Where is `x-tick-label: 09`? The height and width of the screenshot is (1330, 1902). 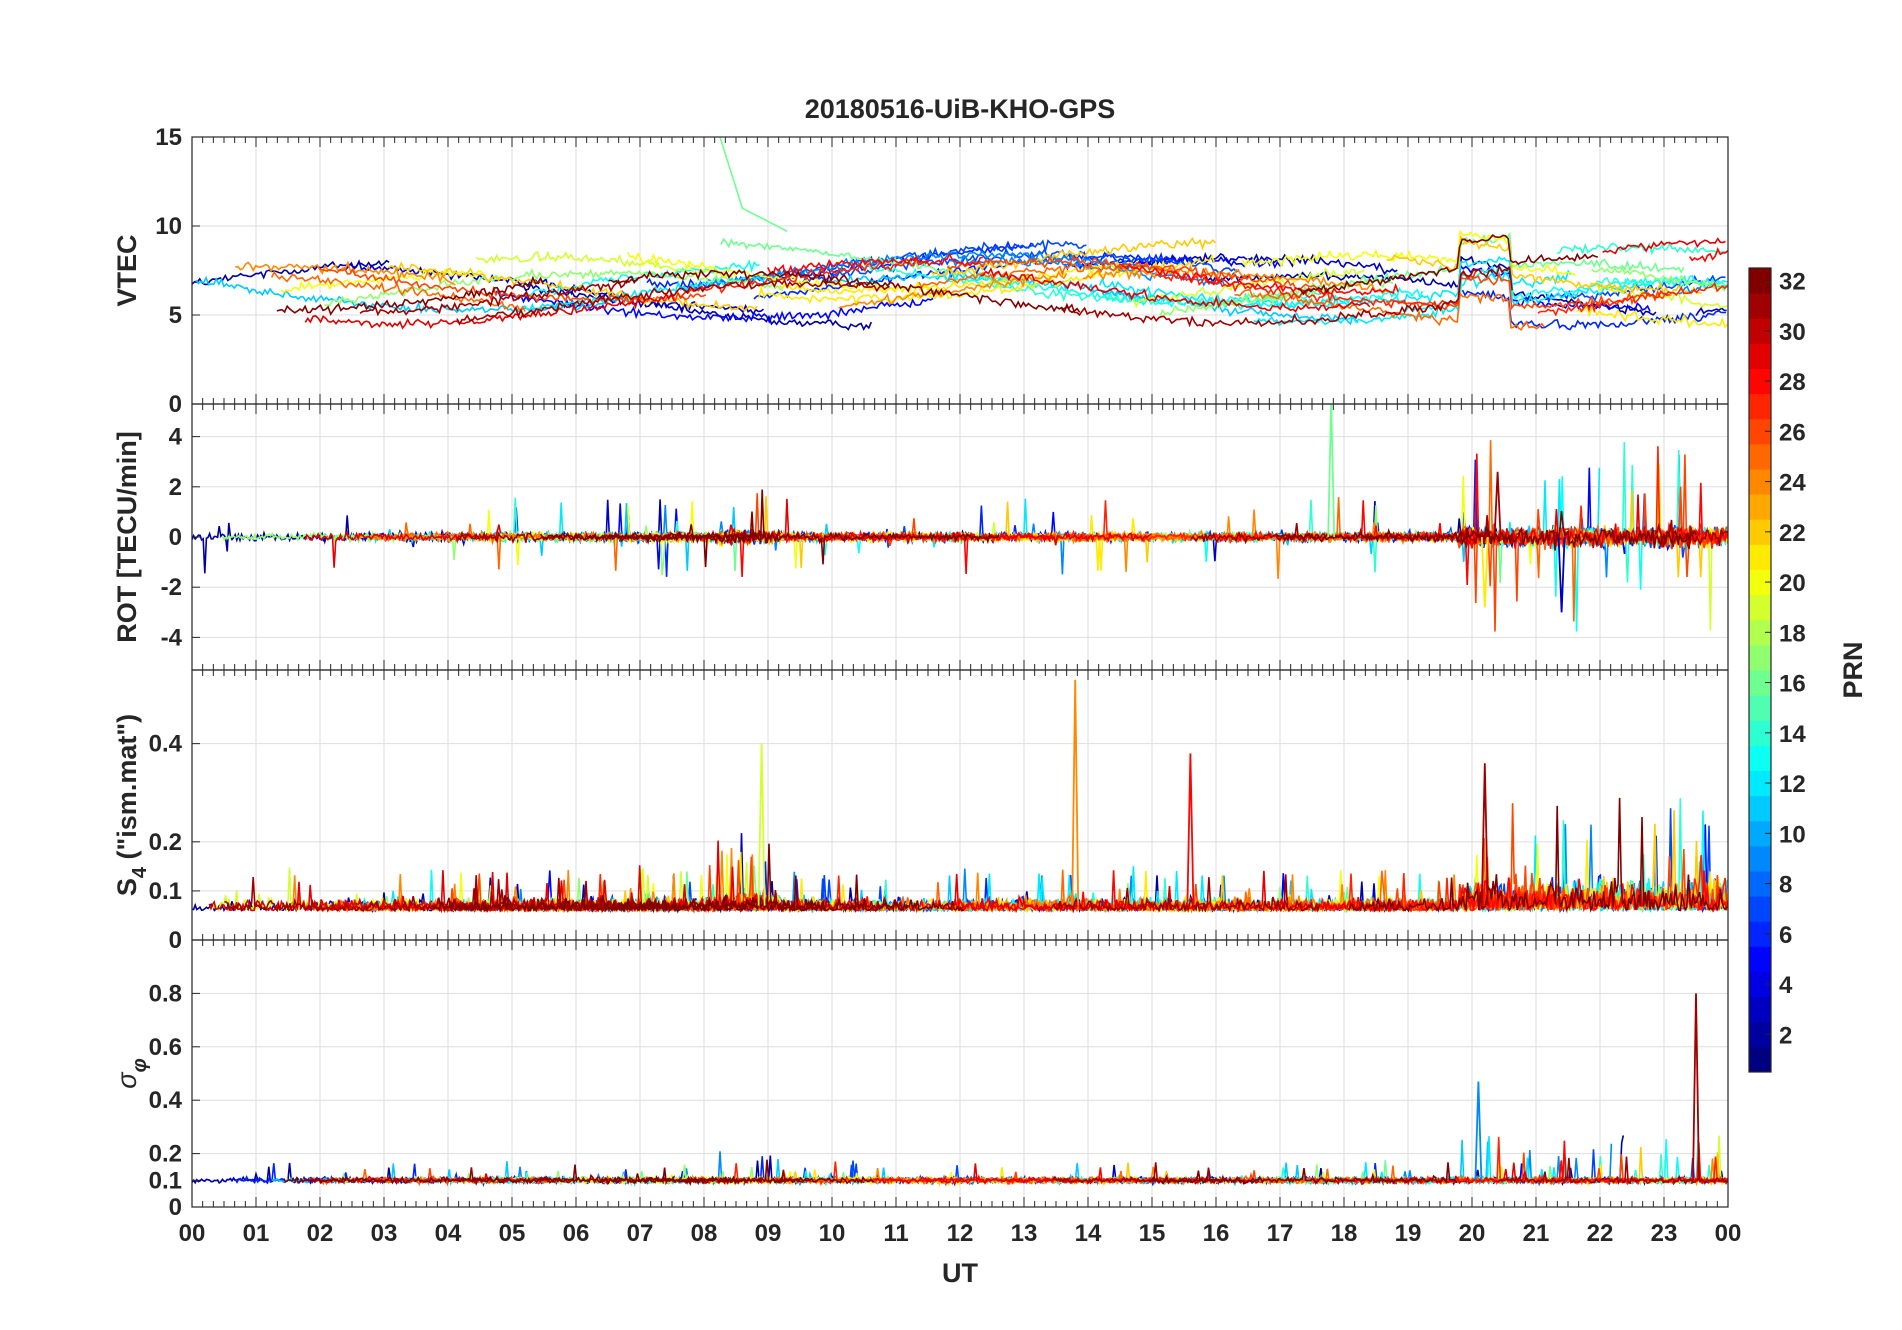
x-tick-label: 09 is located at coordinates (768, 1233).